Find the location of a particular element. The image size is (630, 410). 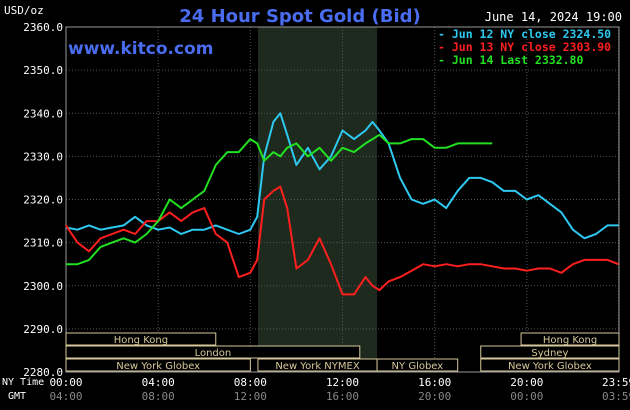

y-tick-label: 2280.0 is located at coordinates (43, 372).